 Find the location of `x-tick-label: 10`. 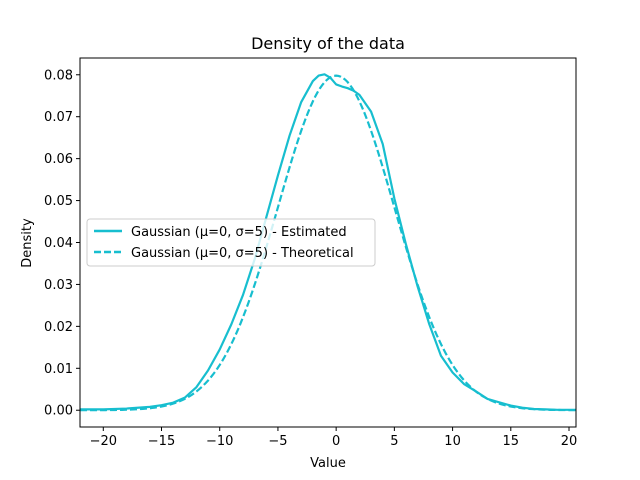

x-tick-label: 10 is located at coordinates (452, 441).